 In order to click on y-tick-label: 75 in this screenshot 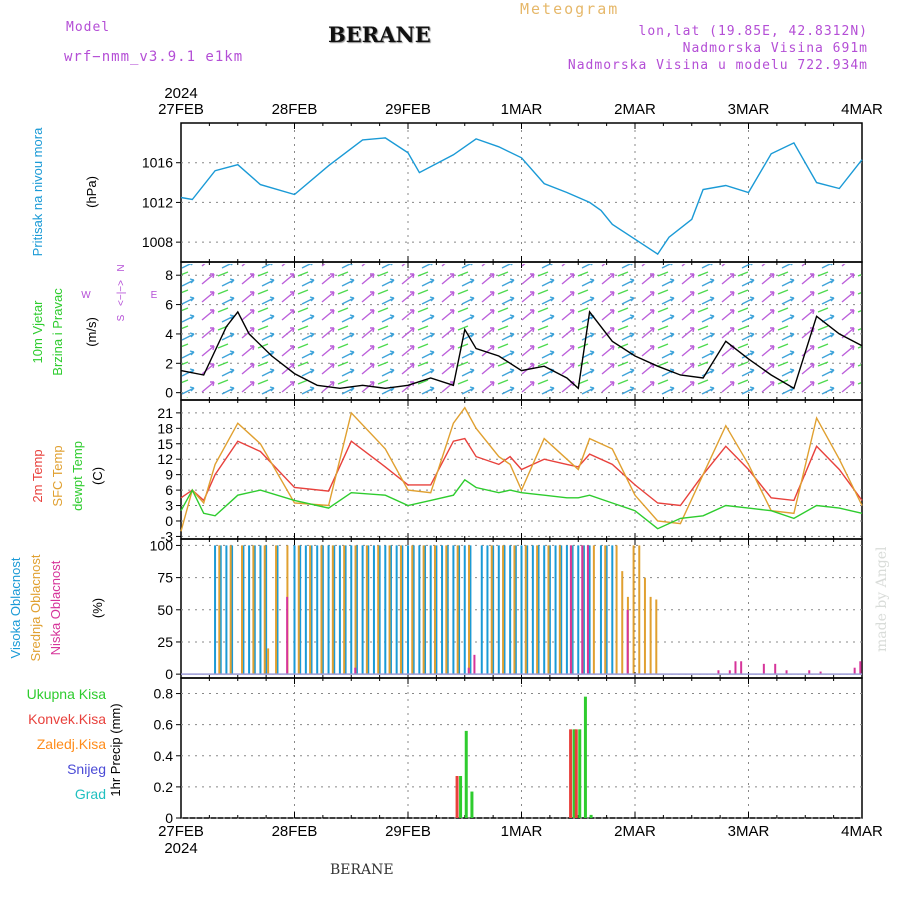, I will do `click(165, 578)`.